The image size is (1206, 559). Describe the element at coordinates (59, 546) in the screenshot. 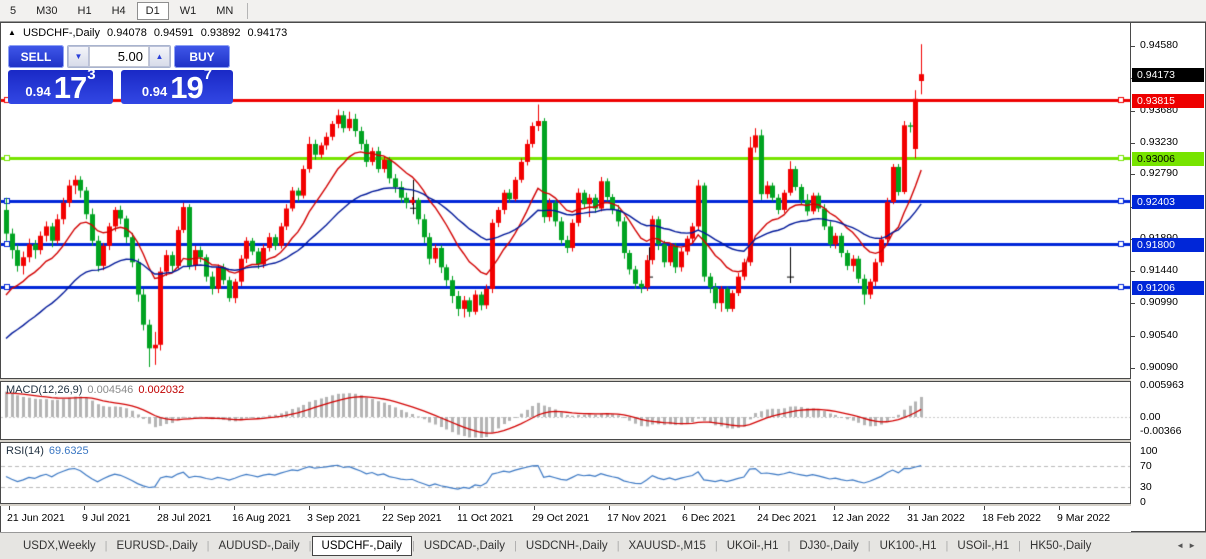

I see `chart-tab-usdx-weekly: USDX,Weekly` at that location.